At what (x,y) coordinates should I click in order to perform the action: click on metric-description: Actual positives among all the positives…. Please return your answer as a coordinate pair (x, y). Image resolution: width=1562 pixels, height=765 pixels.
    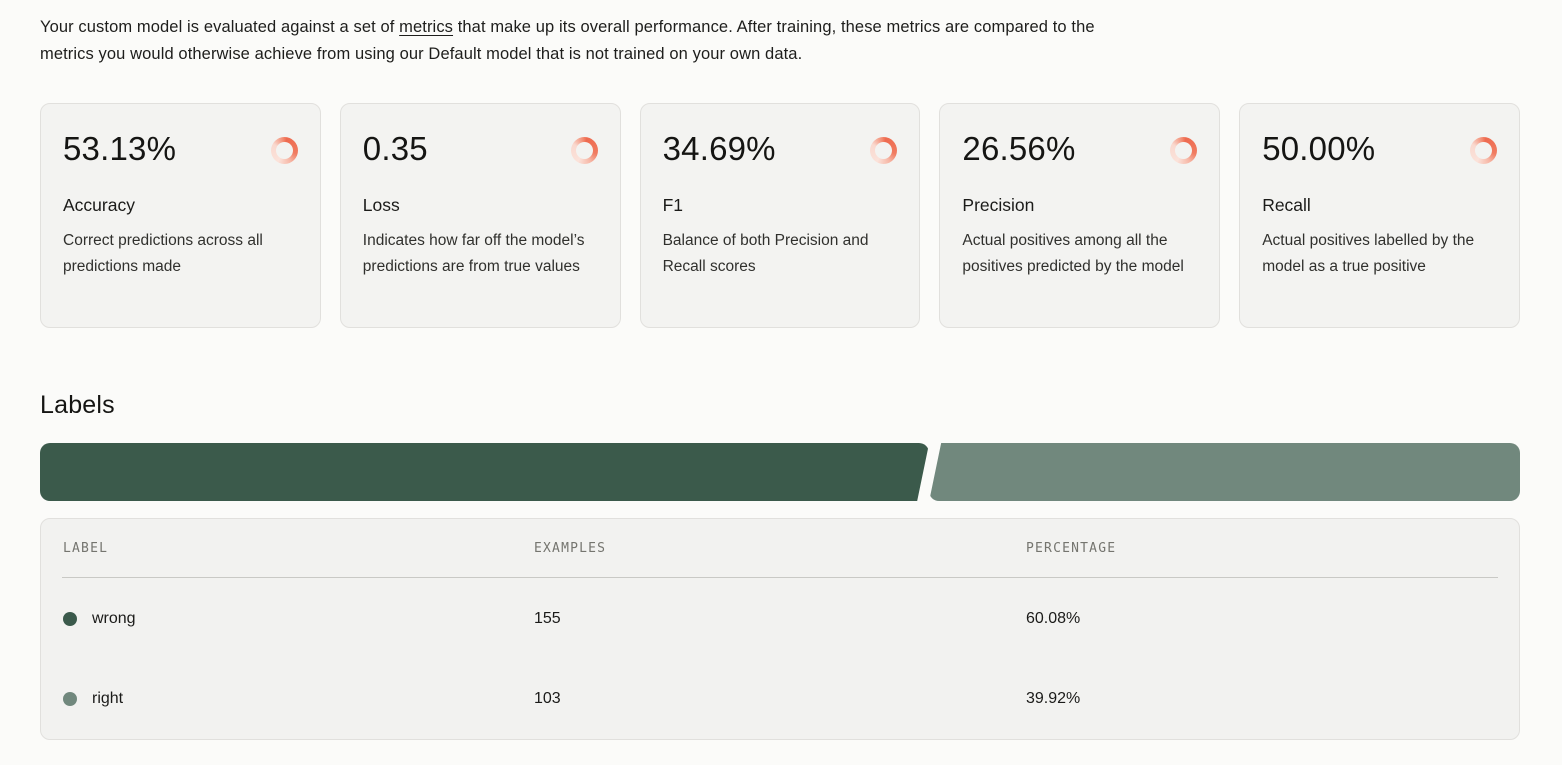
    Looking at the image, I should click on (1073, 253).